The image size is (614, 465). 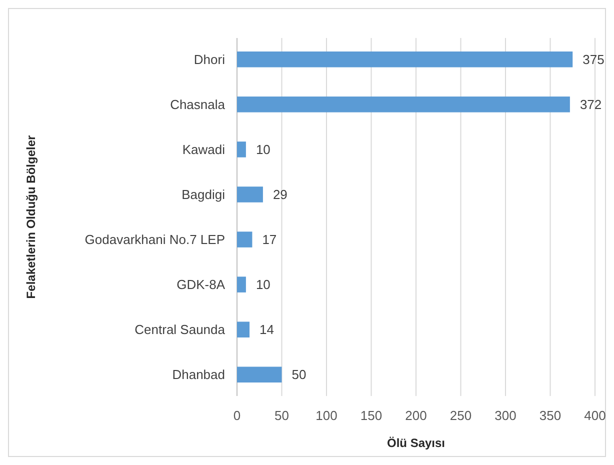 What do you see at coordinates (154, 240) in the screenshot?
I see `y-tick-label: Godavarkhani No.7 LEP` at bounding box center [154, 240].